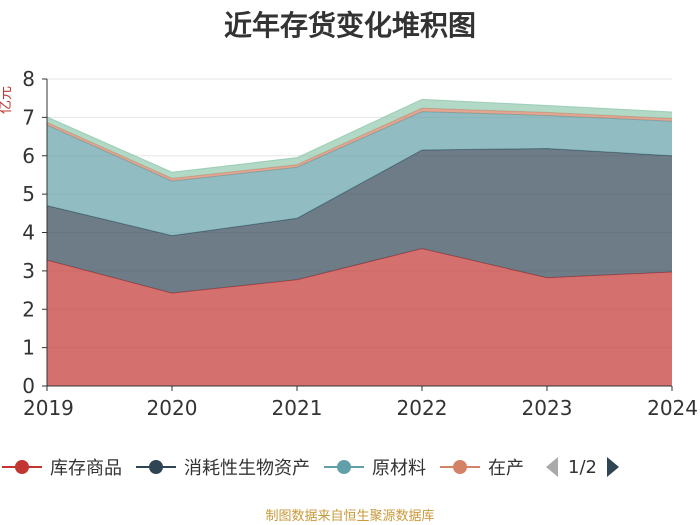 The width and height of the screenshot is (700, 525). What do you see at coordinates (28, 194) in the screenshot?
I see `y-tick-label-5: 5` at bounding box center [28, 194].